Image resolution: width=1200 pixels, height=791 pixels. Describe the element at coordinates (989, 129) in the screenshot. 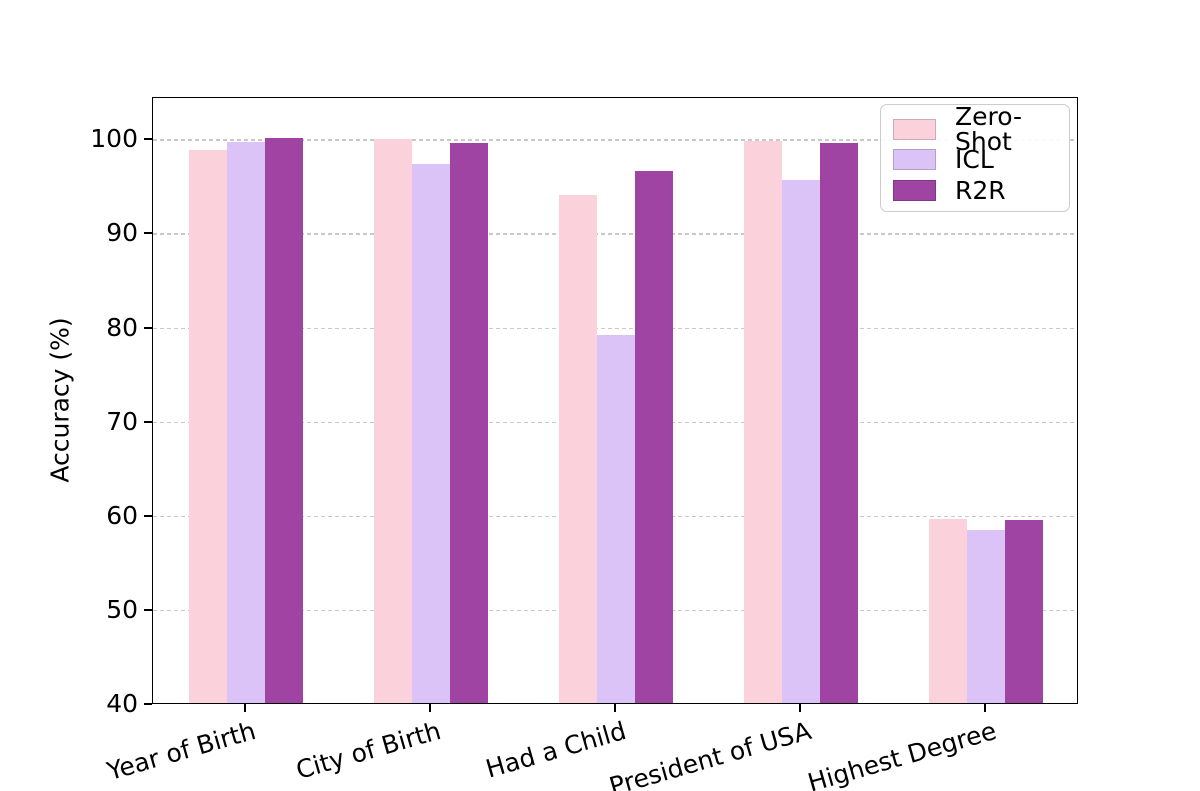

I see `legend-label: Zero-Shot` at that location.